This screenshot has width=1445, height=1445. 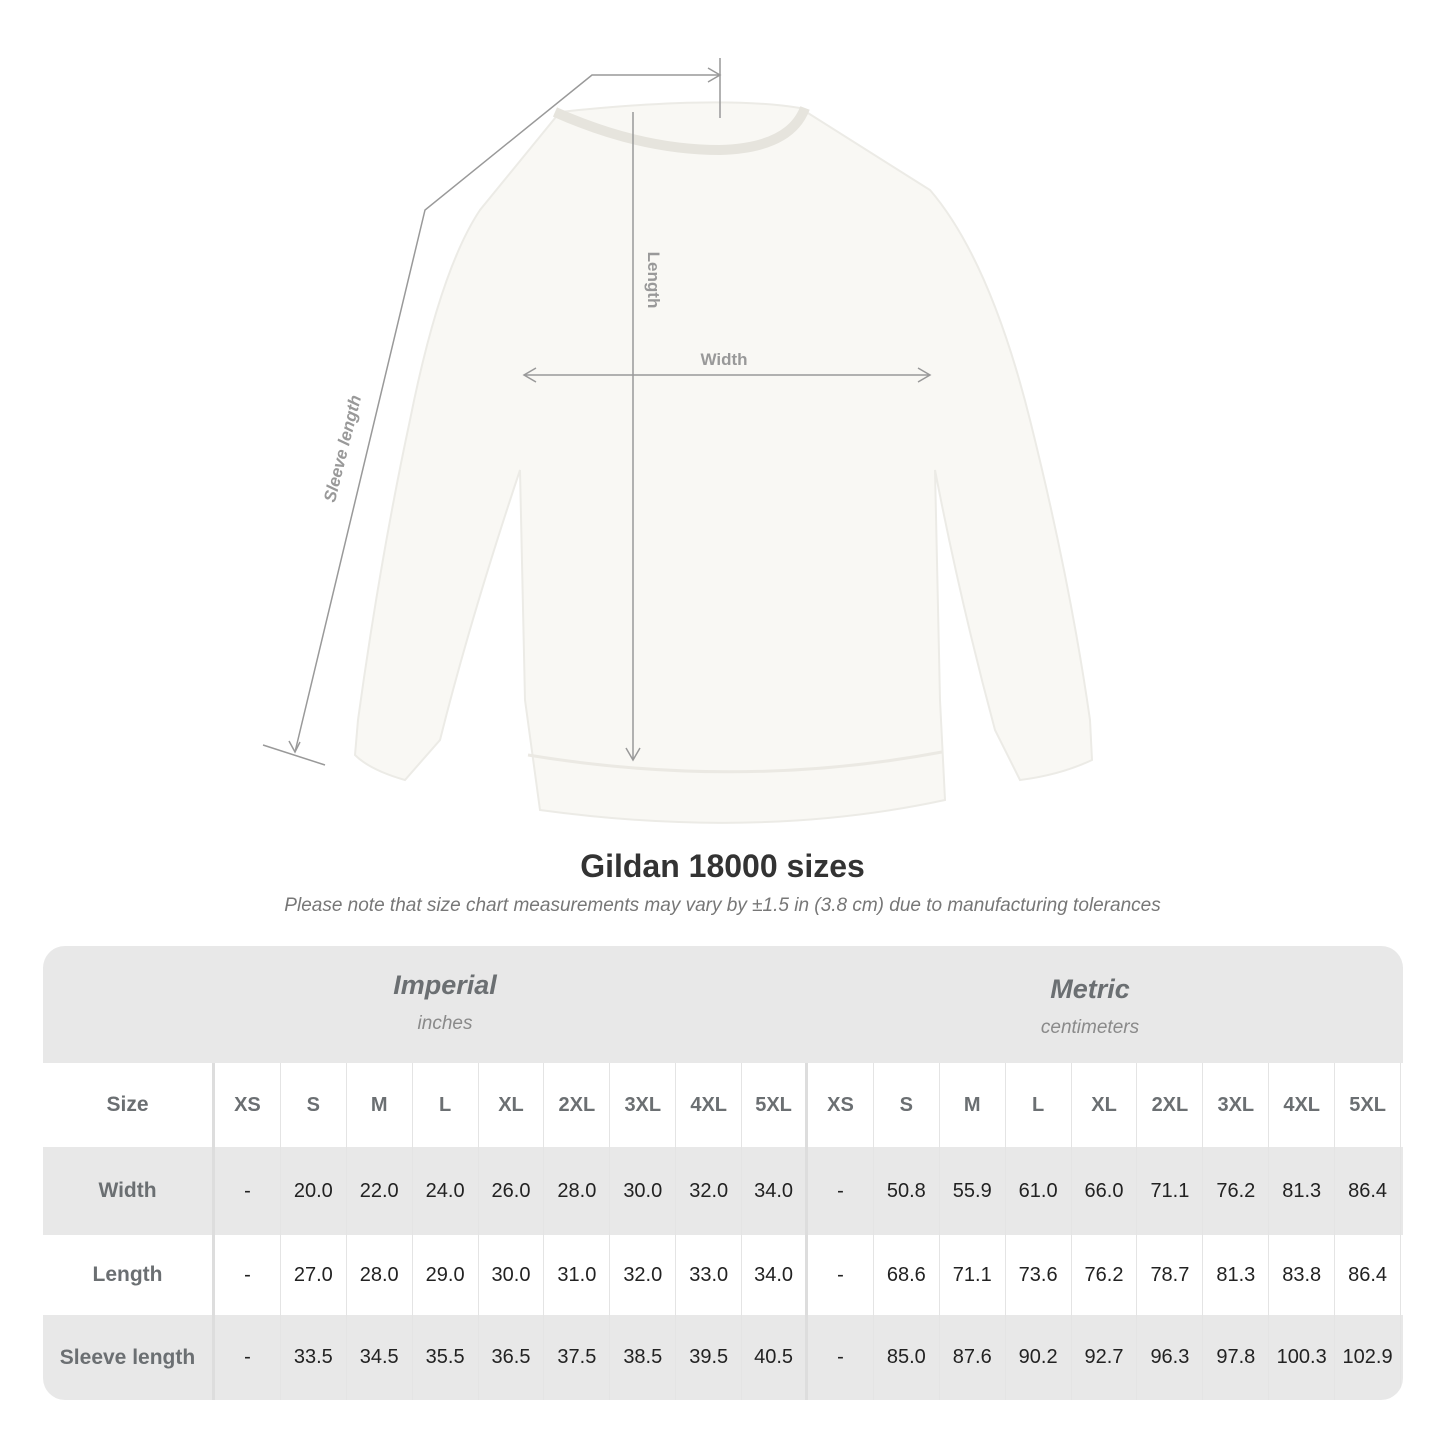 I want to click on imperial-size-header: M, so click(x=380, y=1105).